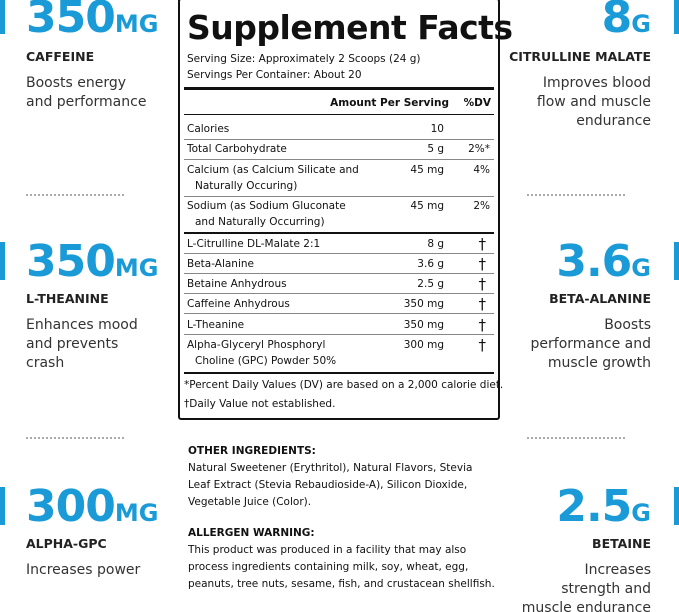 Image resolution: width=679 pixels, height=612 pixels. Describe the element at coordinates (254, 244) in the screenshot. I see `row-name: L-Citrulline DL-Malate 2:1` at that location.